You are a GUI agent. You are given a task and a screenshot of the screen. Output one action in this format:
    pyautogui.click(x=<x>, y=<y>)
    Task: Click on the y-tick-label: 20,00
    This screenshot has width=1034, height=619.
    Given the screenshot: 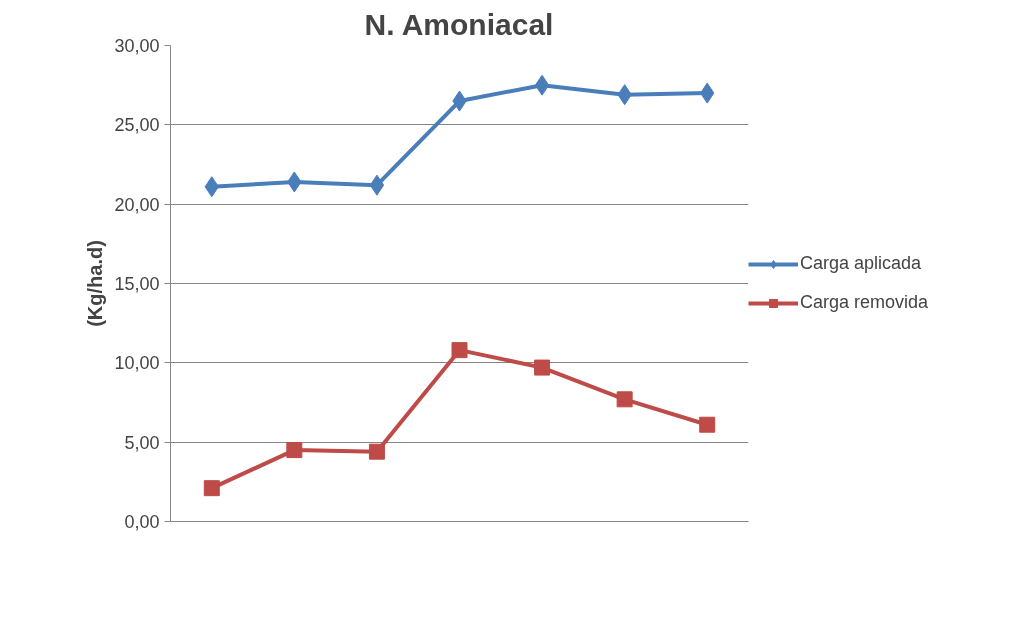 What is the action you would take?
    pyautogui.click(x=137, y=204)
    